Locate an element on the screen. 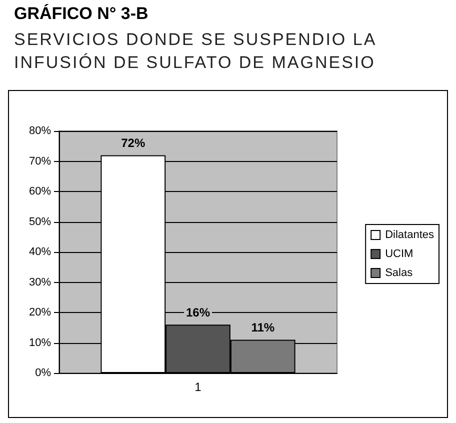 This screenshot has height=423, width=456. y-tick-label: 10% is located at coordinates (40, 342).